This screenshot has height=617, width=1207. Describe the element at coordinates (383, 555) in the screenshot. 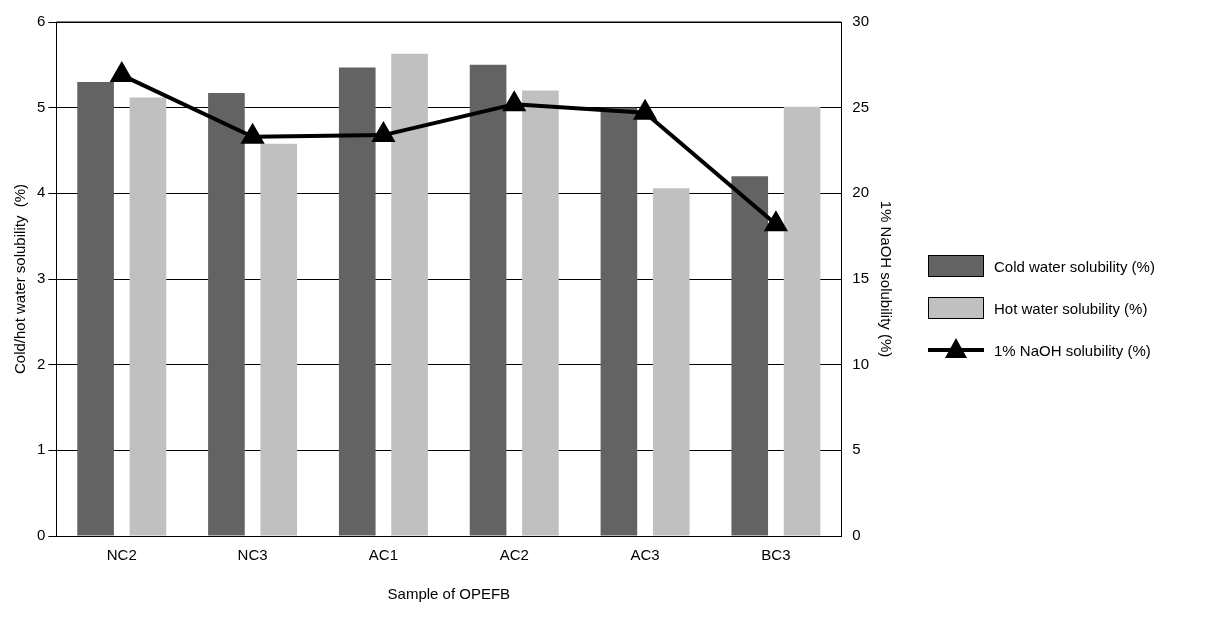

I see `x-tick-label: AC1` at that location.